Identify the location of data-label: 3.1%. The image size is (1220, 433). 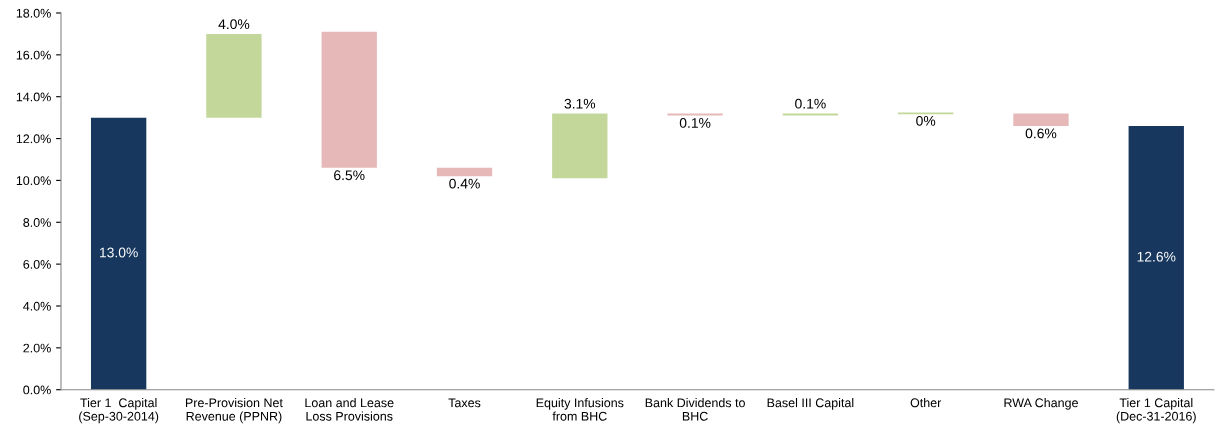
(580, 103).